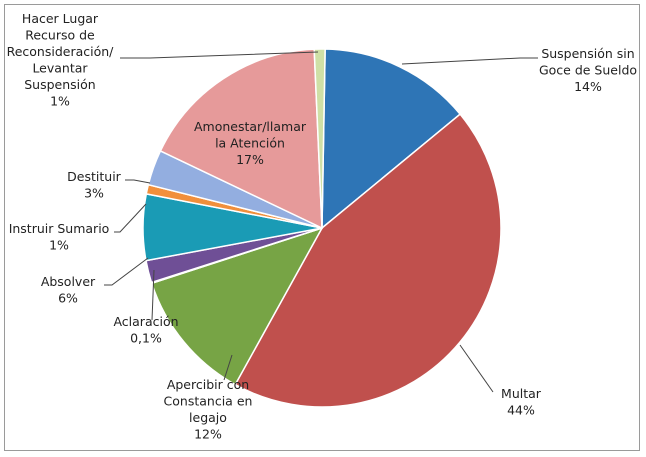 Image resolution: width=646 pixels, height=457 pixels. What do you see at coordinates (319, 138) in the screenshot?
I see `slice-small-sliver` at bounding box center [319, 138].